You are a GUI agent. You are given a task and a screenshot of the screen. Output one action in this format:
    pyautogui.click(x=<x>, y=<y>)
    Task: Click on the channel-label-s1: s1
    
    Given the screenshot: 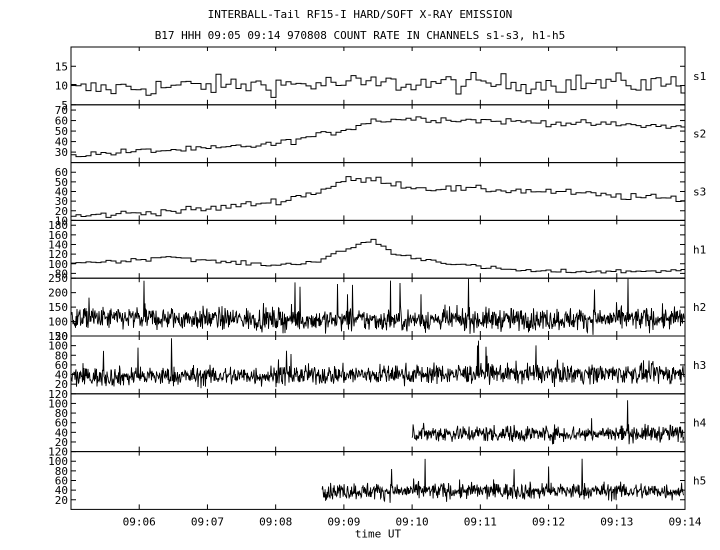 What is the action you would take?
    pyautogui.click(x=699, y=76)
    